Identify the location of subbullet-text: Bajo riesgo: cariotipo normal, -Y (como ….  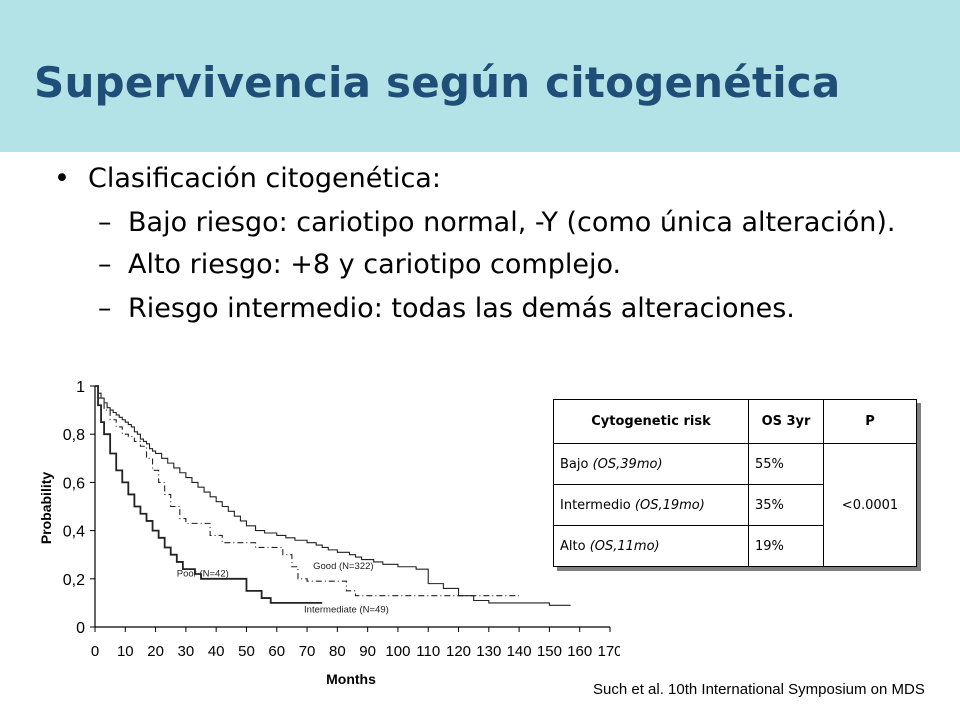
(512, 222).